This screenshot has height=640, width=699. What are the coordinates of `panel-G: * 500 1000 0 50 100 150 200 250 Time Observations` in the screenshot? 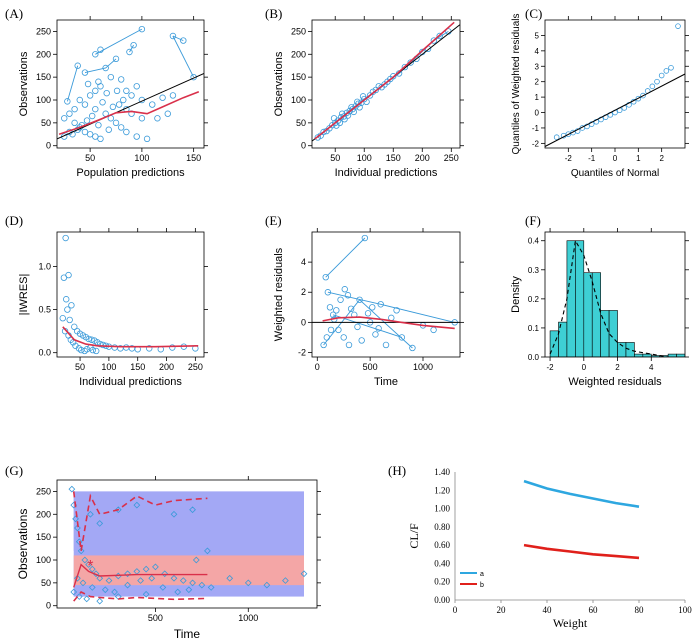 It's located at (168, 558).